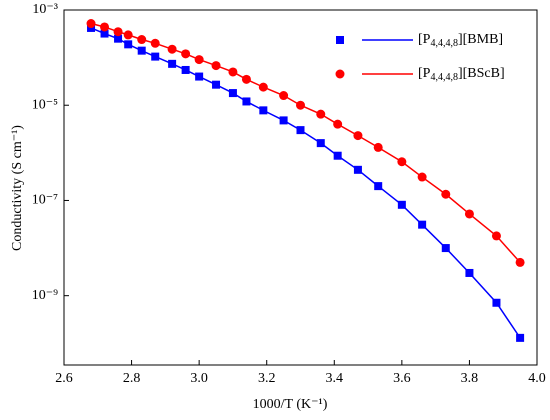 The image size is (550, 420). I want to click on legend-label: [P4,4,4,8][BMB], so click(460, 40).